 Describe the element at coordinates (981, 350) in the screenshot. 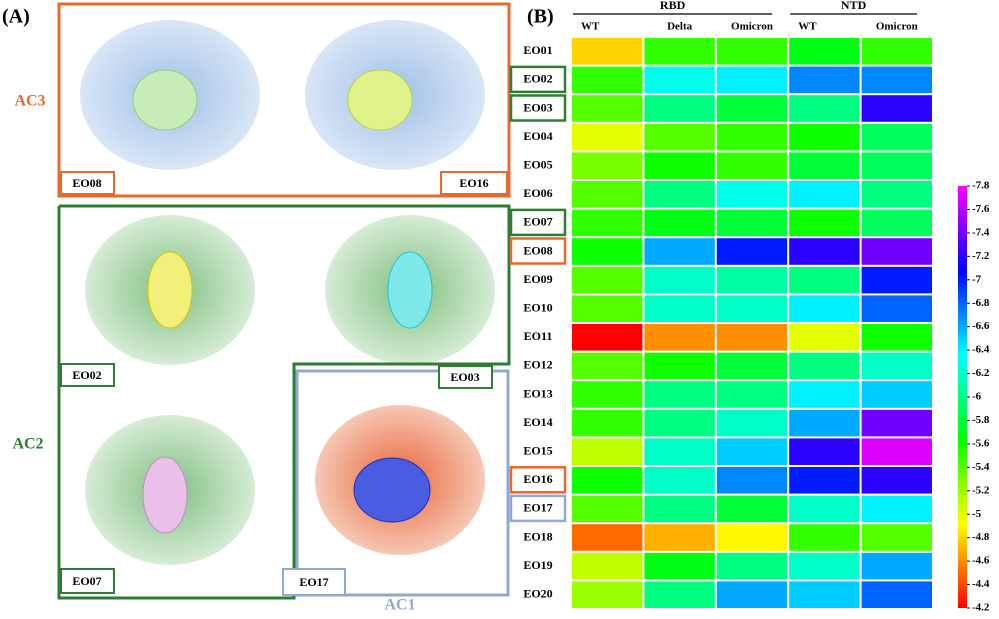

I see `colorbar-tick-label: -6.4` at that location.